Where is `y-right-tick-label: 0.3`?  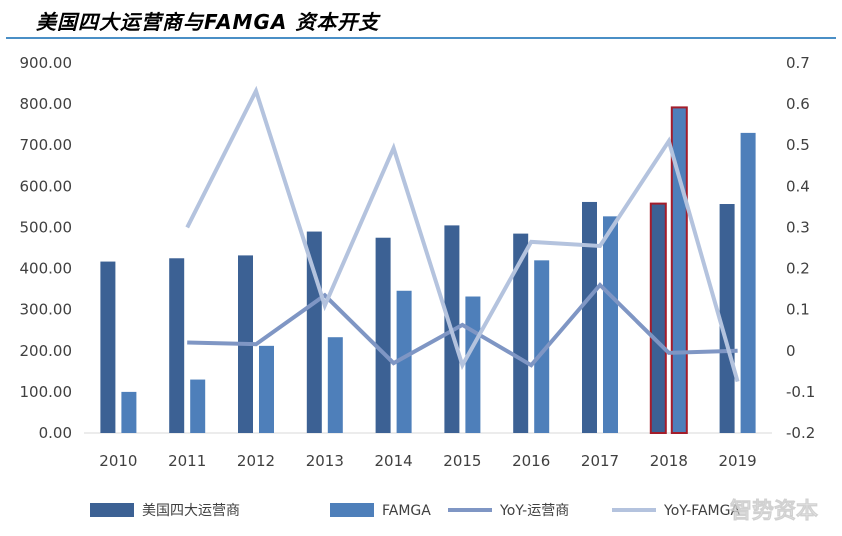 y-right-tick-label: 0.3 is located at coordinates (798, 227).